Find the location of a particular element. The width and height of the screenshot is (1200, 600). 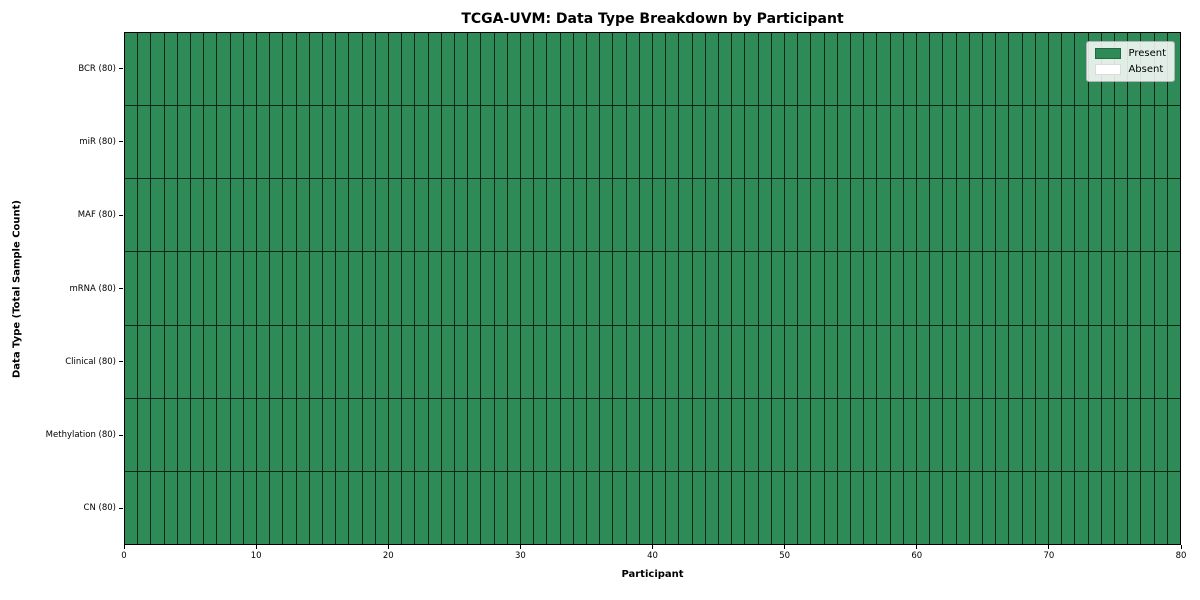

legend-swatch is located at coordinates (1108, 53).